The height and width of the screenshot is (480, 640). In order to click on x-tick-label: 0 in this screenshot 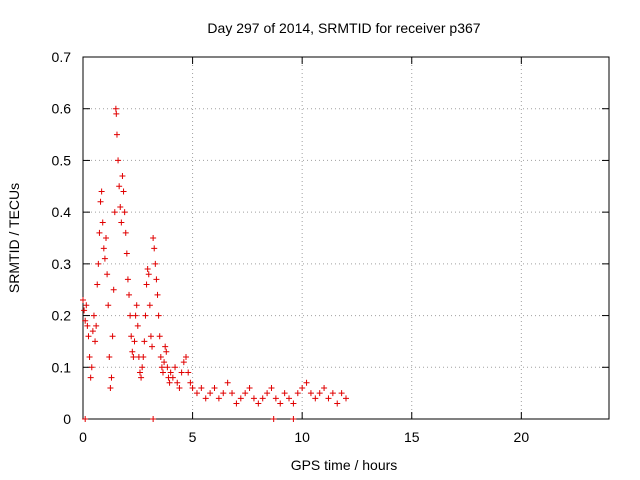, I will do `click(83, 437)`.